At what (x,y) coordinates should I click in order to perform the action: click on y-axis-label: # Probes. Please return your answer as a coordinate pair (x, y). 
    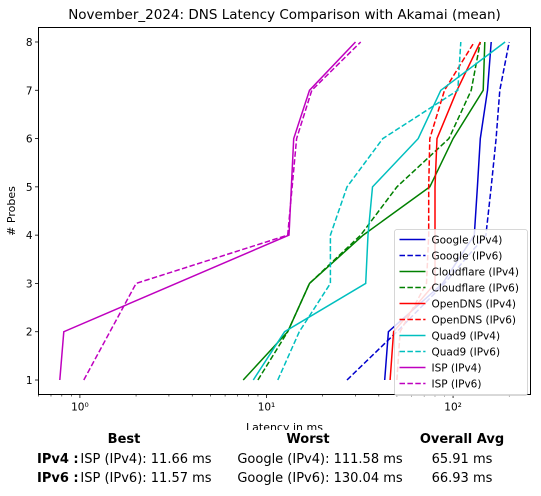
    Looking at the image, I should click on (11, 211).